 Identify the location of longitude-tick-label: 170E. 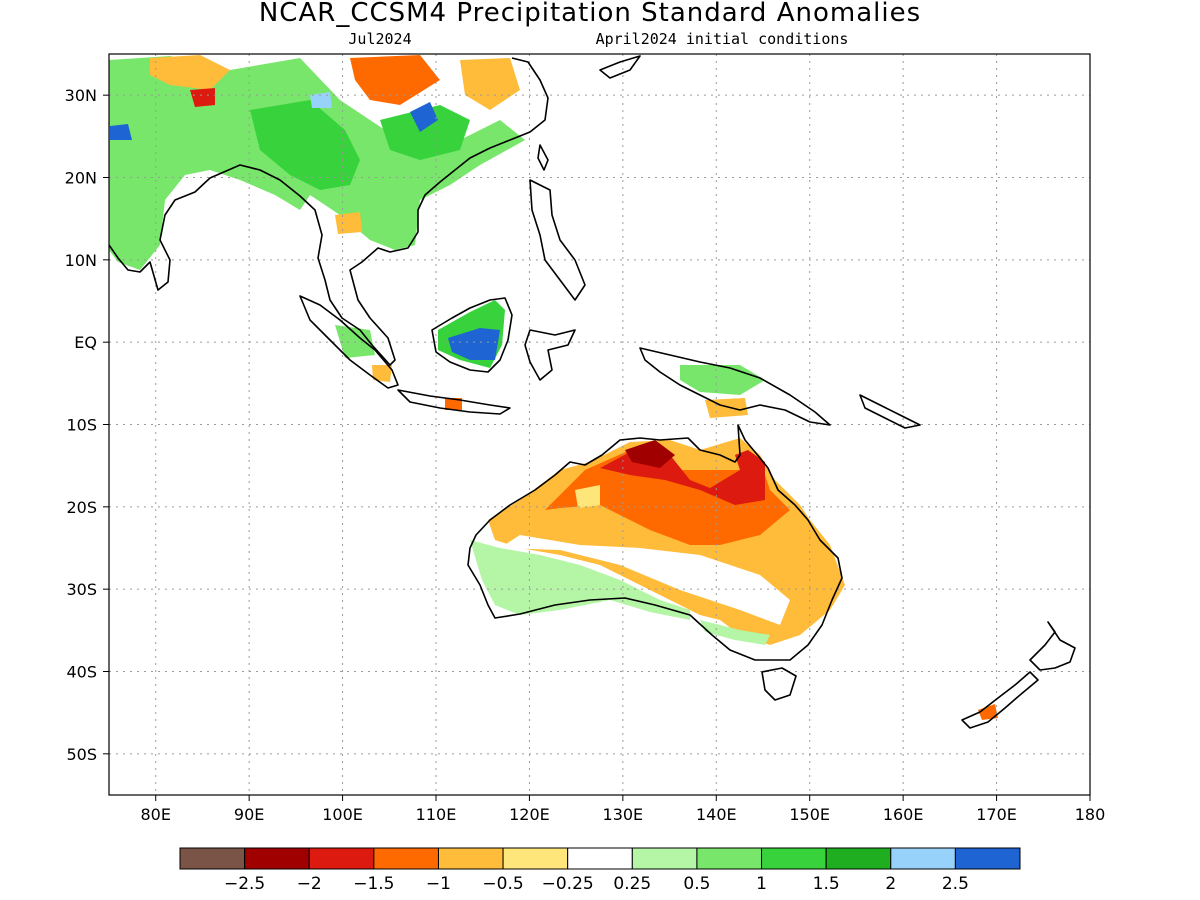
(996, 814).